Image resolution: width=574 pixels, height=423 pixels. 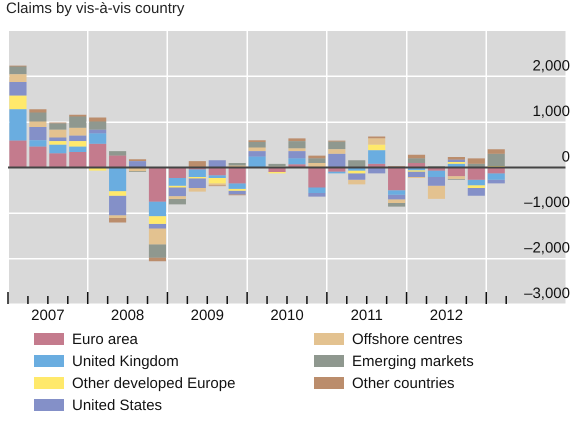 I want to click on legend-label: Emerging markets, so click(x=413, y=361).